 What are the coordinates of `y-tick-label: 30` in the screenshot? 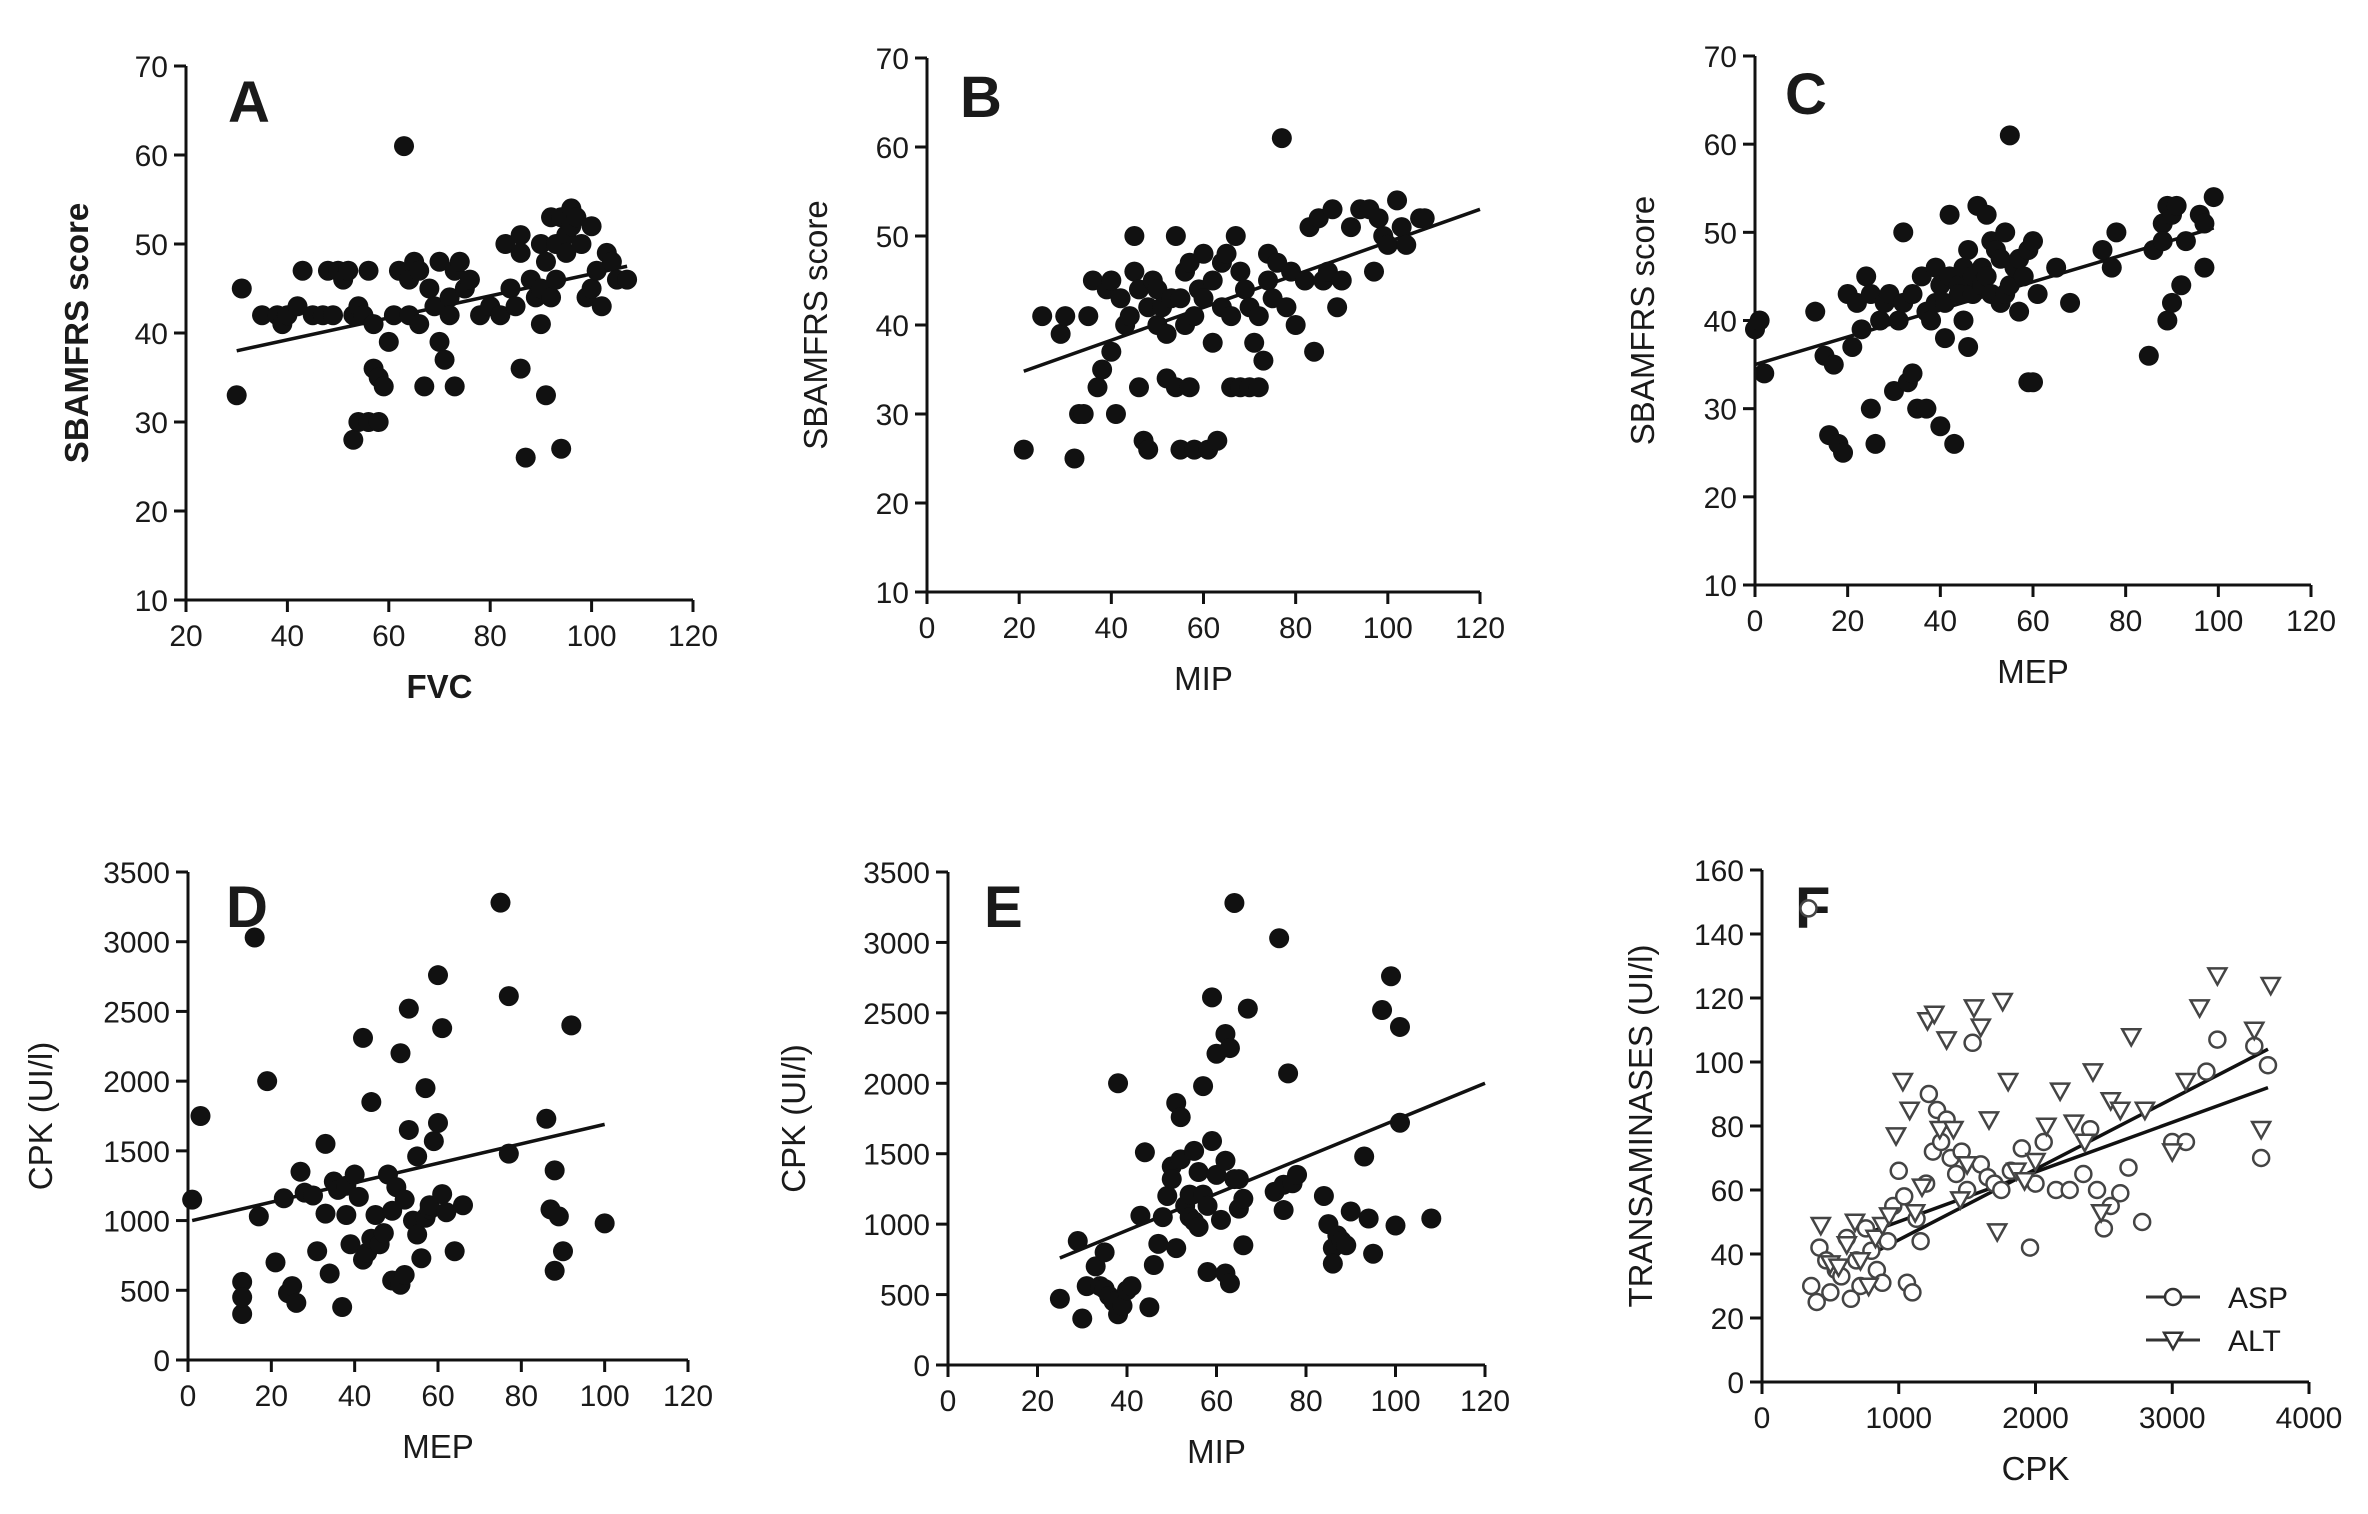 It's located at (1720, 410).